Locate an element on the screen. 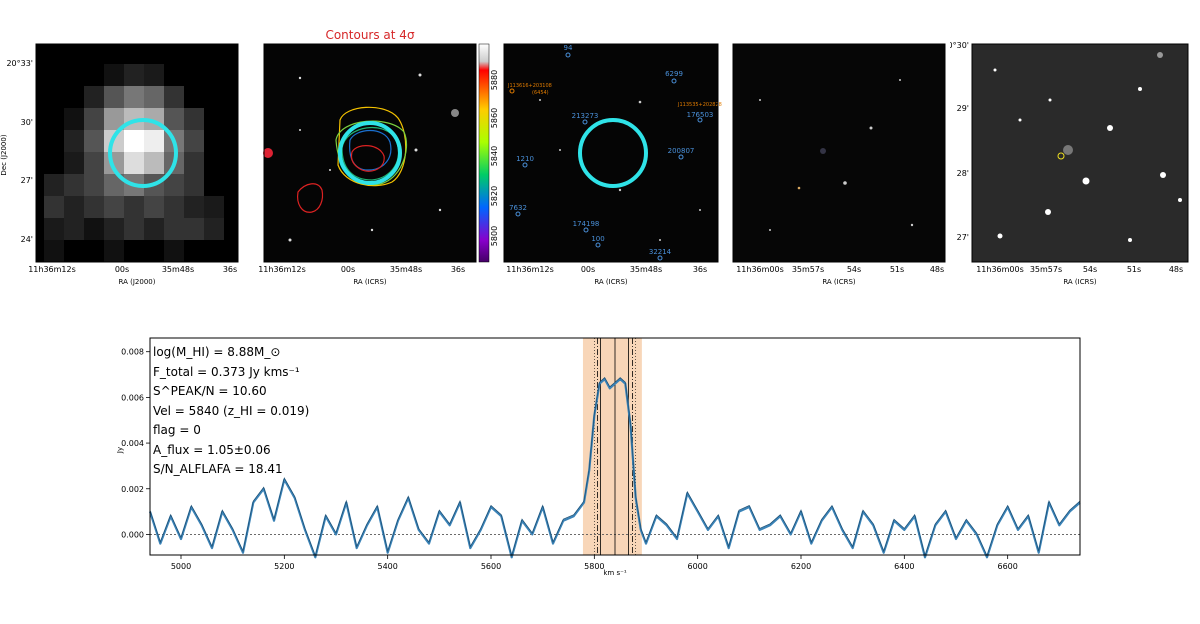 The width and height of the screenshot is (1200, 624). panel-optical-zoom: 11h36m00s 35m57s 54s 51s 48s RA (ICRS) is located at coordinates (839, 164).